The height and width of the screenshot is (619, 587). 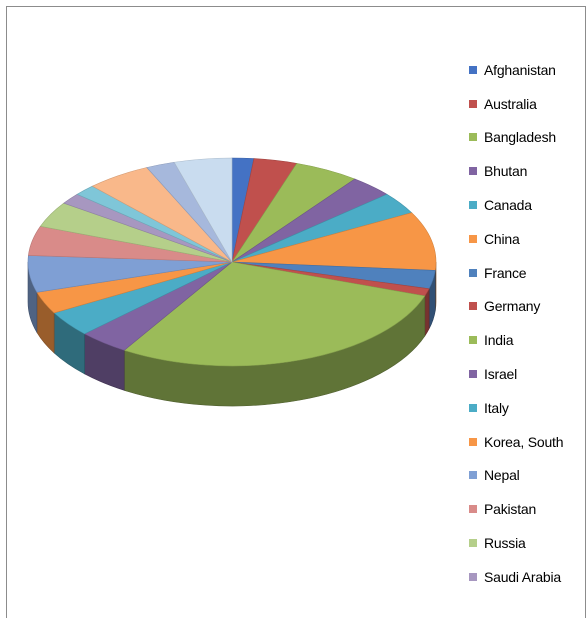 I want to click on legend-label: Saudi Arabia, so click(x=522, y=576).